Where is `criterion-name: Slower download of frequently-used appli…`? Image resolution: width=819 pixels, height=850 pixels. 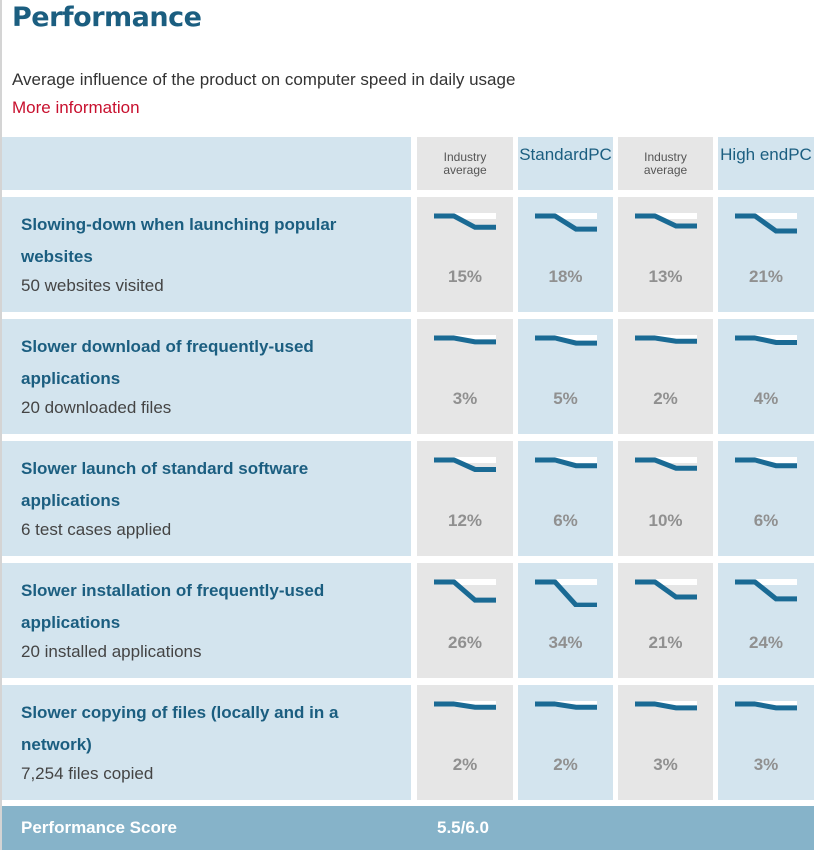
criterion-name: Slower download of frequently-used appli… is located at coordinates (167, 362).